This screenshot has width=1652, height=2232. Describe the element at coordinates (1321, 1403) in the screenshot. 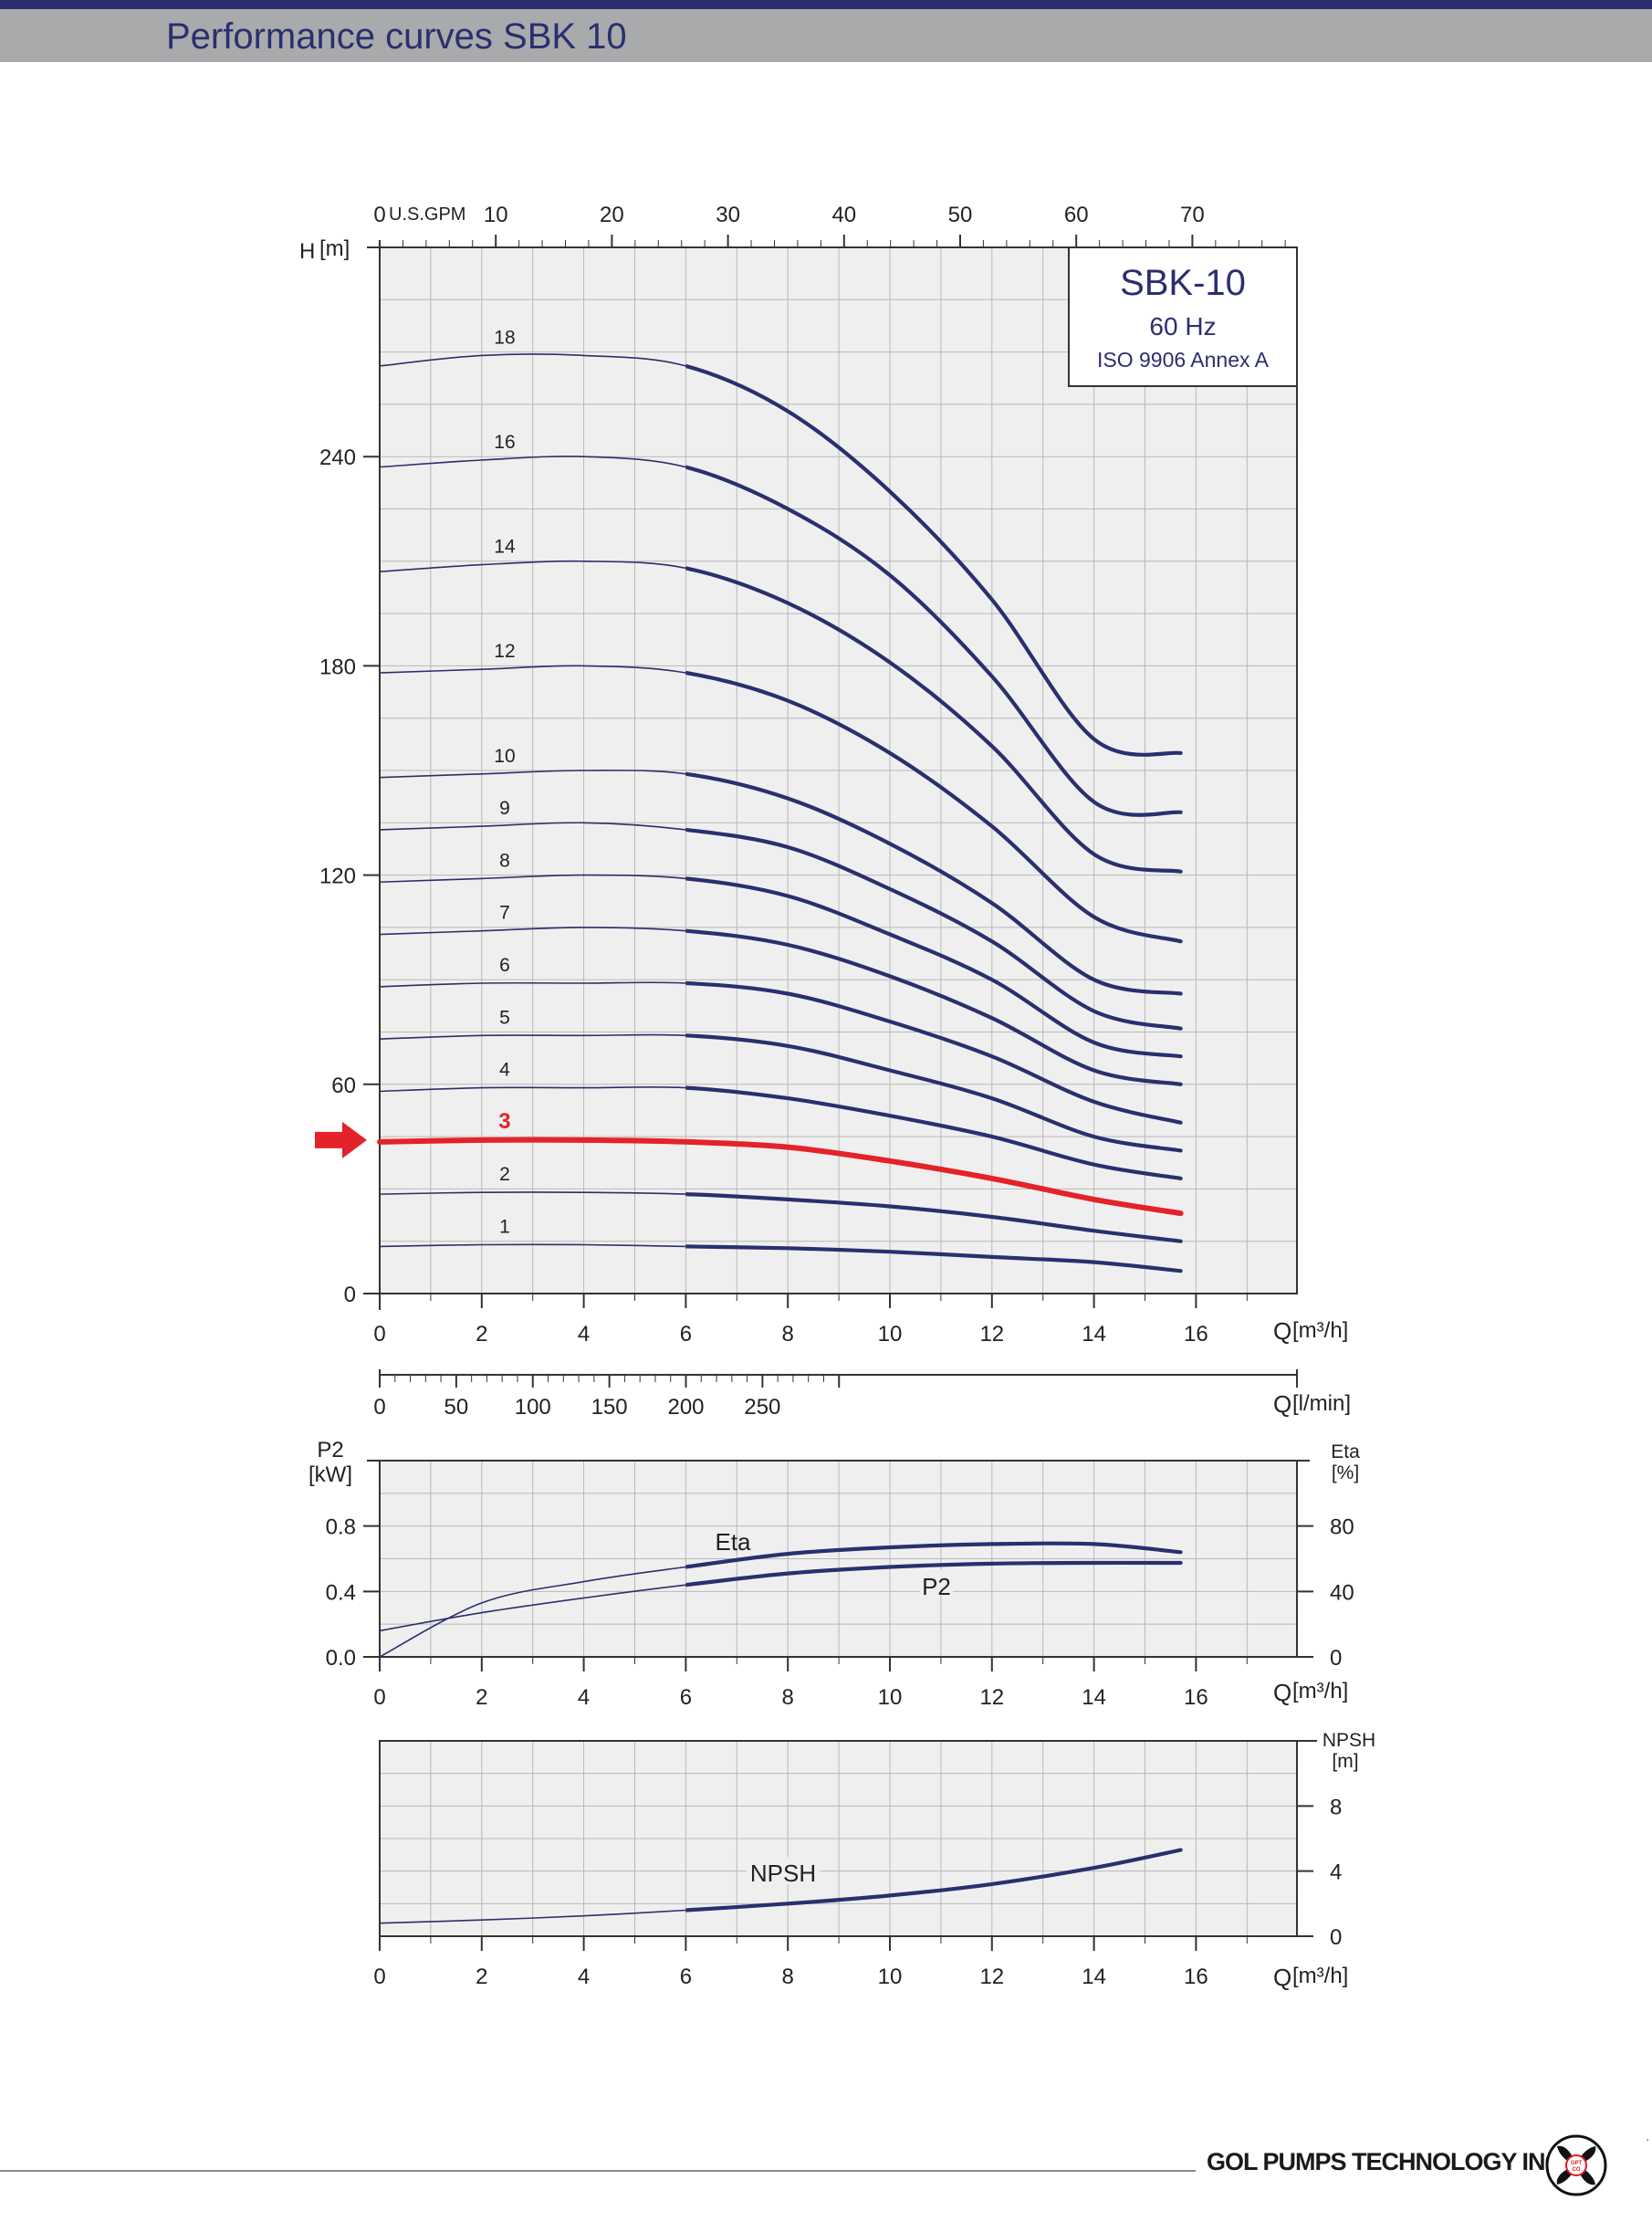

I see `lpm-axis-unit: [l/min]` at that location.